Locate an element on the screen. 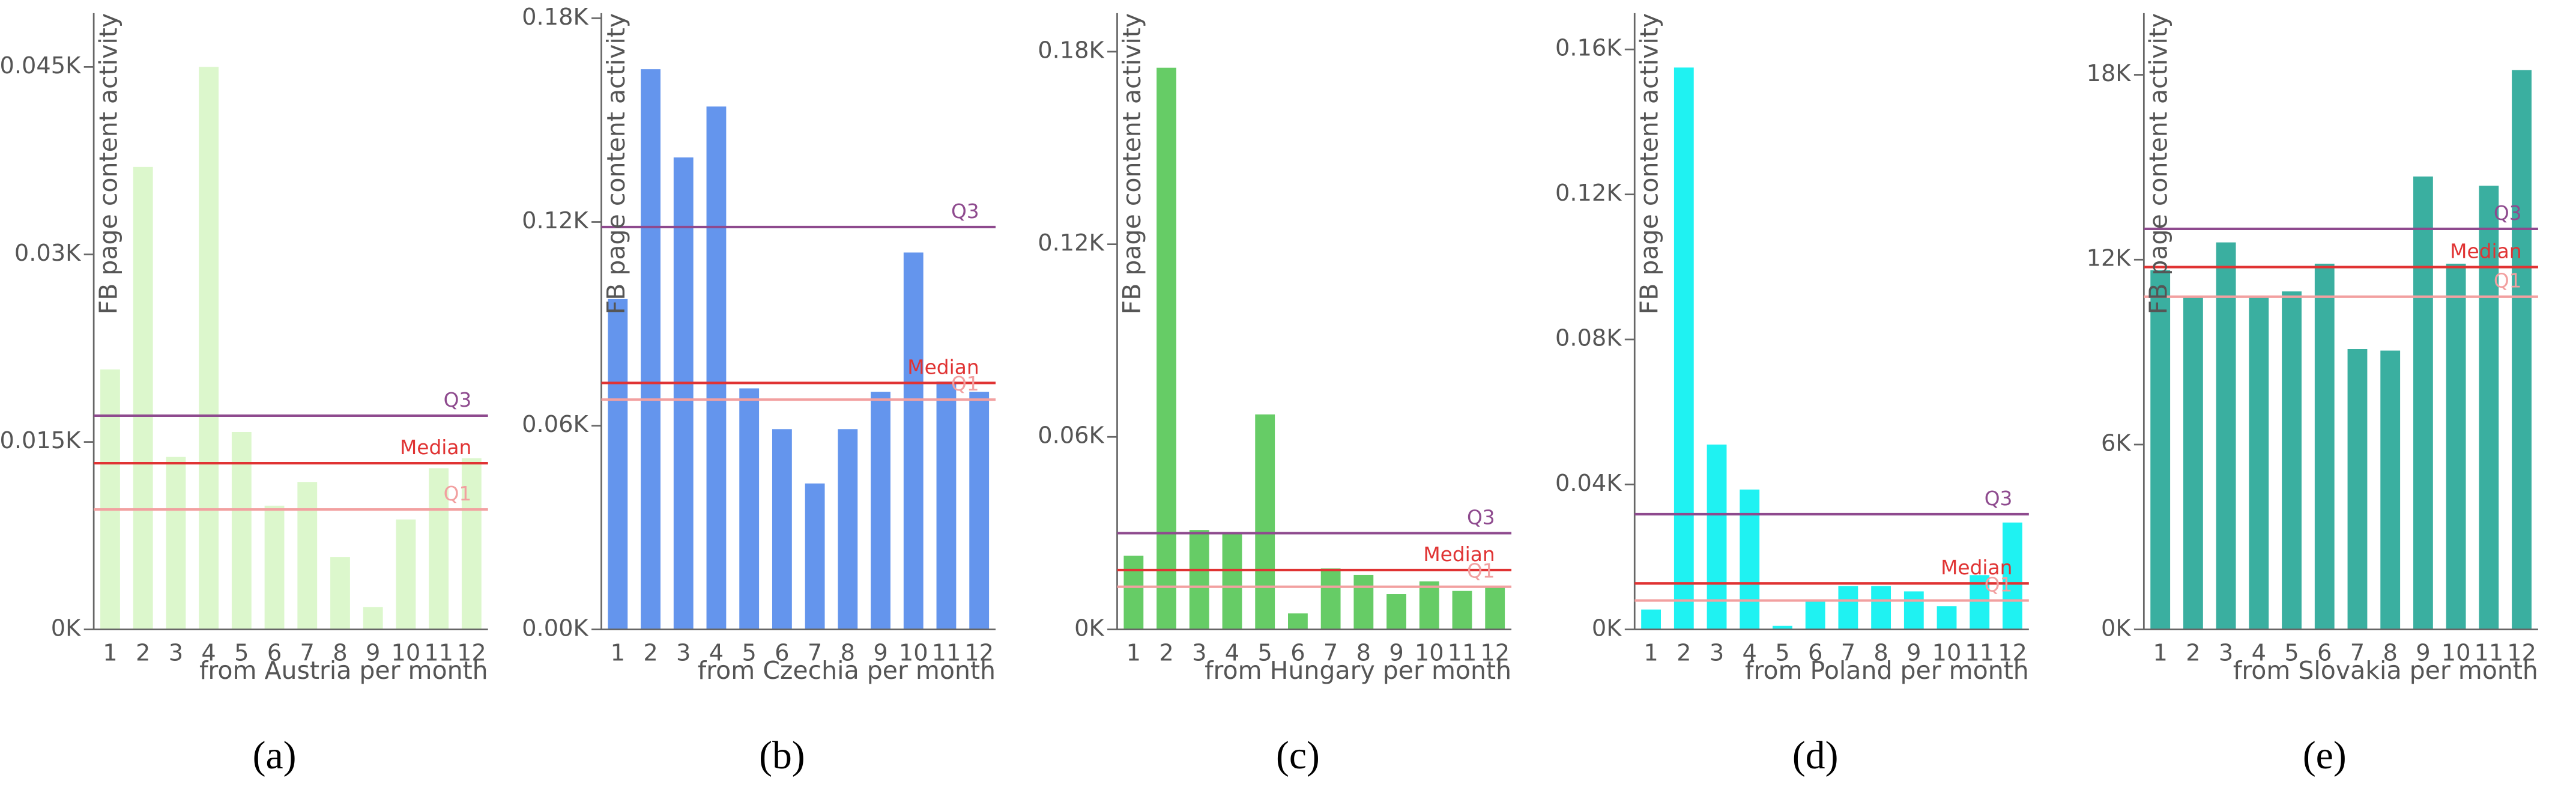  panel-label: (e) is located at coordinates (2325, 755).